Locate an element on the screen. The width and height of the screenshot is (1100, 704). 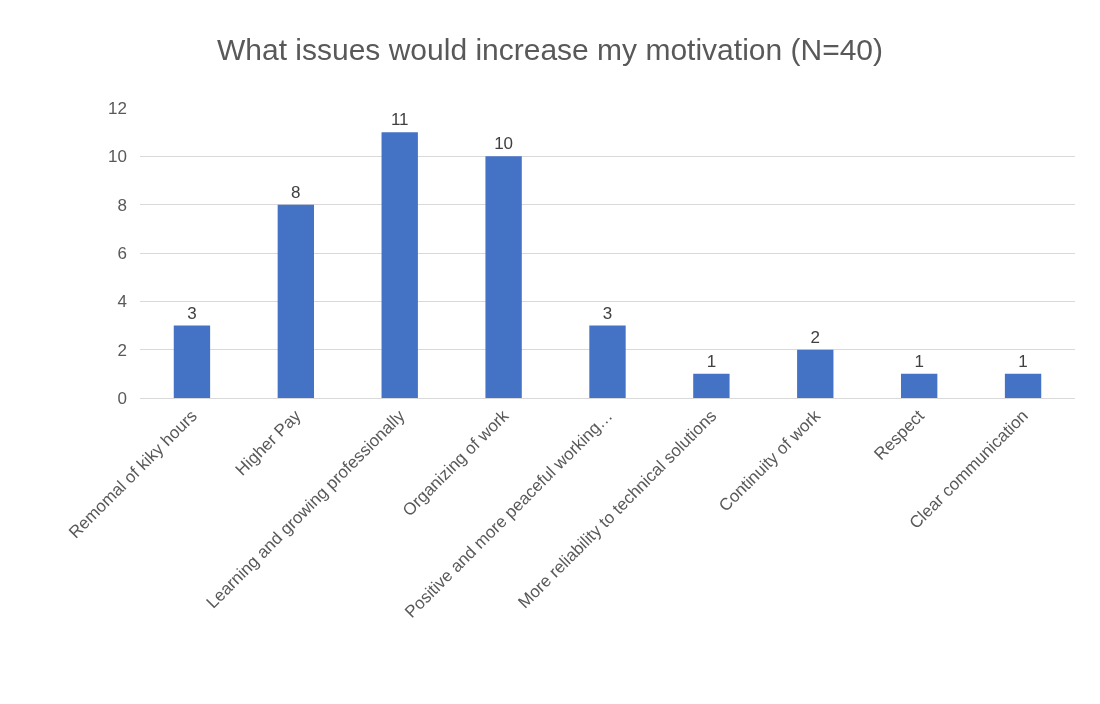
y-tick-label: 2 is located at coordinates (122, 350).